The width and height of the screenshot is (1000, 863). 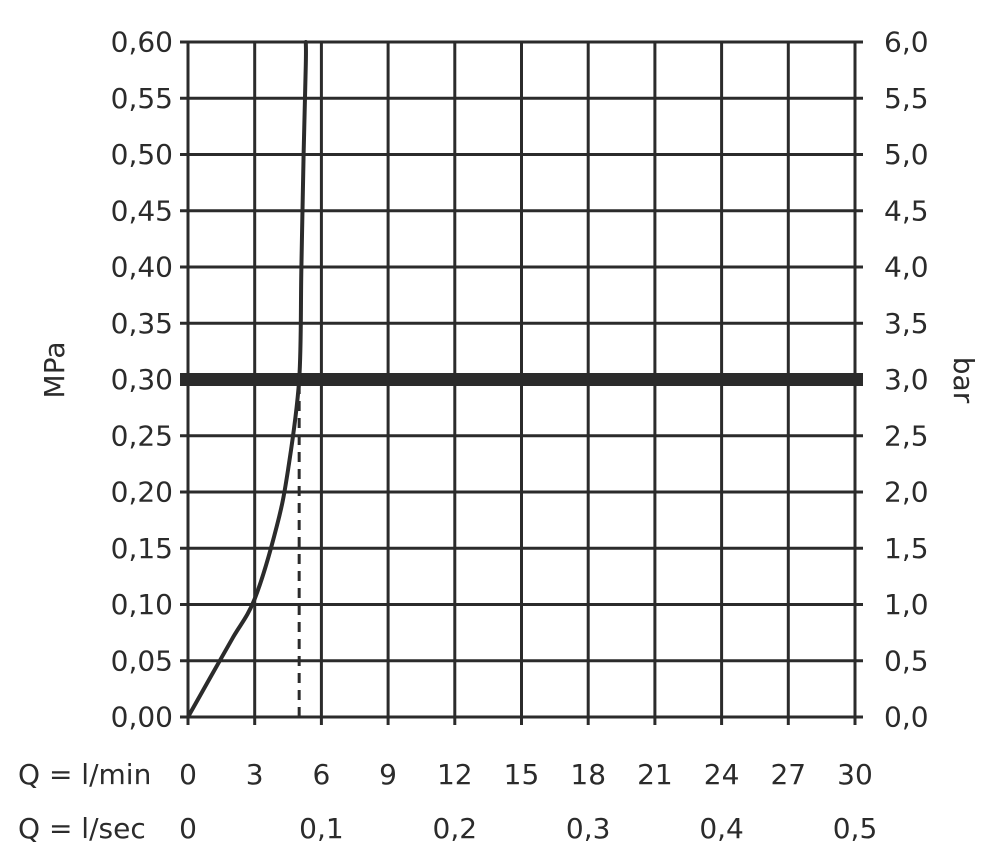 What do you see at coordinates (906, 604) in the screenshot?
I see `right-tick-label: 1,0` at bounding box center [906, 604].